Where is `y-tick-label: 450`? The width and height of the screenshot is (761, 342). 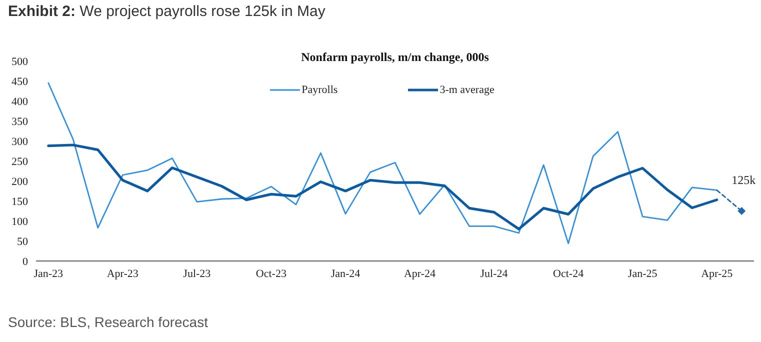
y-tick-label: 450 is located at coordinates (20, 82).